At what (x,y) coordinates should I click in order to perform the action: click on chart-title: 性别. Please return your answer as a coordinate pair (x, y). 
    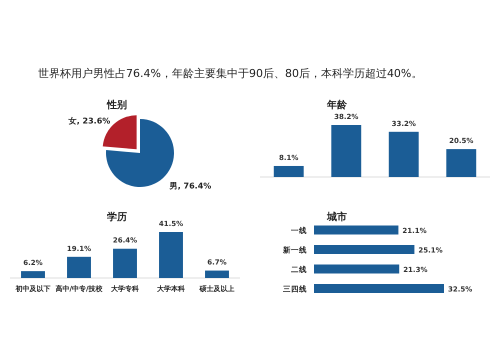
    Looking at the image, I should click on (116, 105).